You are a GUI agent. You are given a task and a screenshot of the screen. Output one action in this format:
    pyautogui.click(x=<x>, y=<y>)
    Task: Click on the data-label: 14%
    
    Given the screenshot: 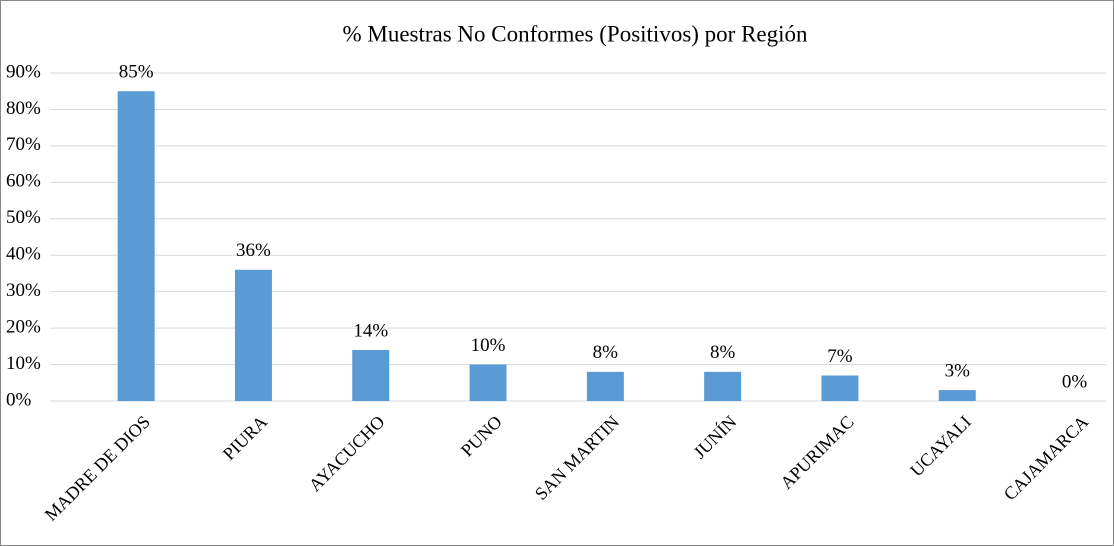 What is the action you would take?
    pyautogui.click(x=370, y=330)
    